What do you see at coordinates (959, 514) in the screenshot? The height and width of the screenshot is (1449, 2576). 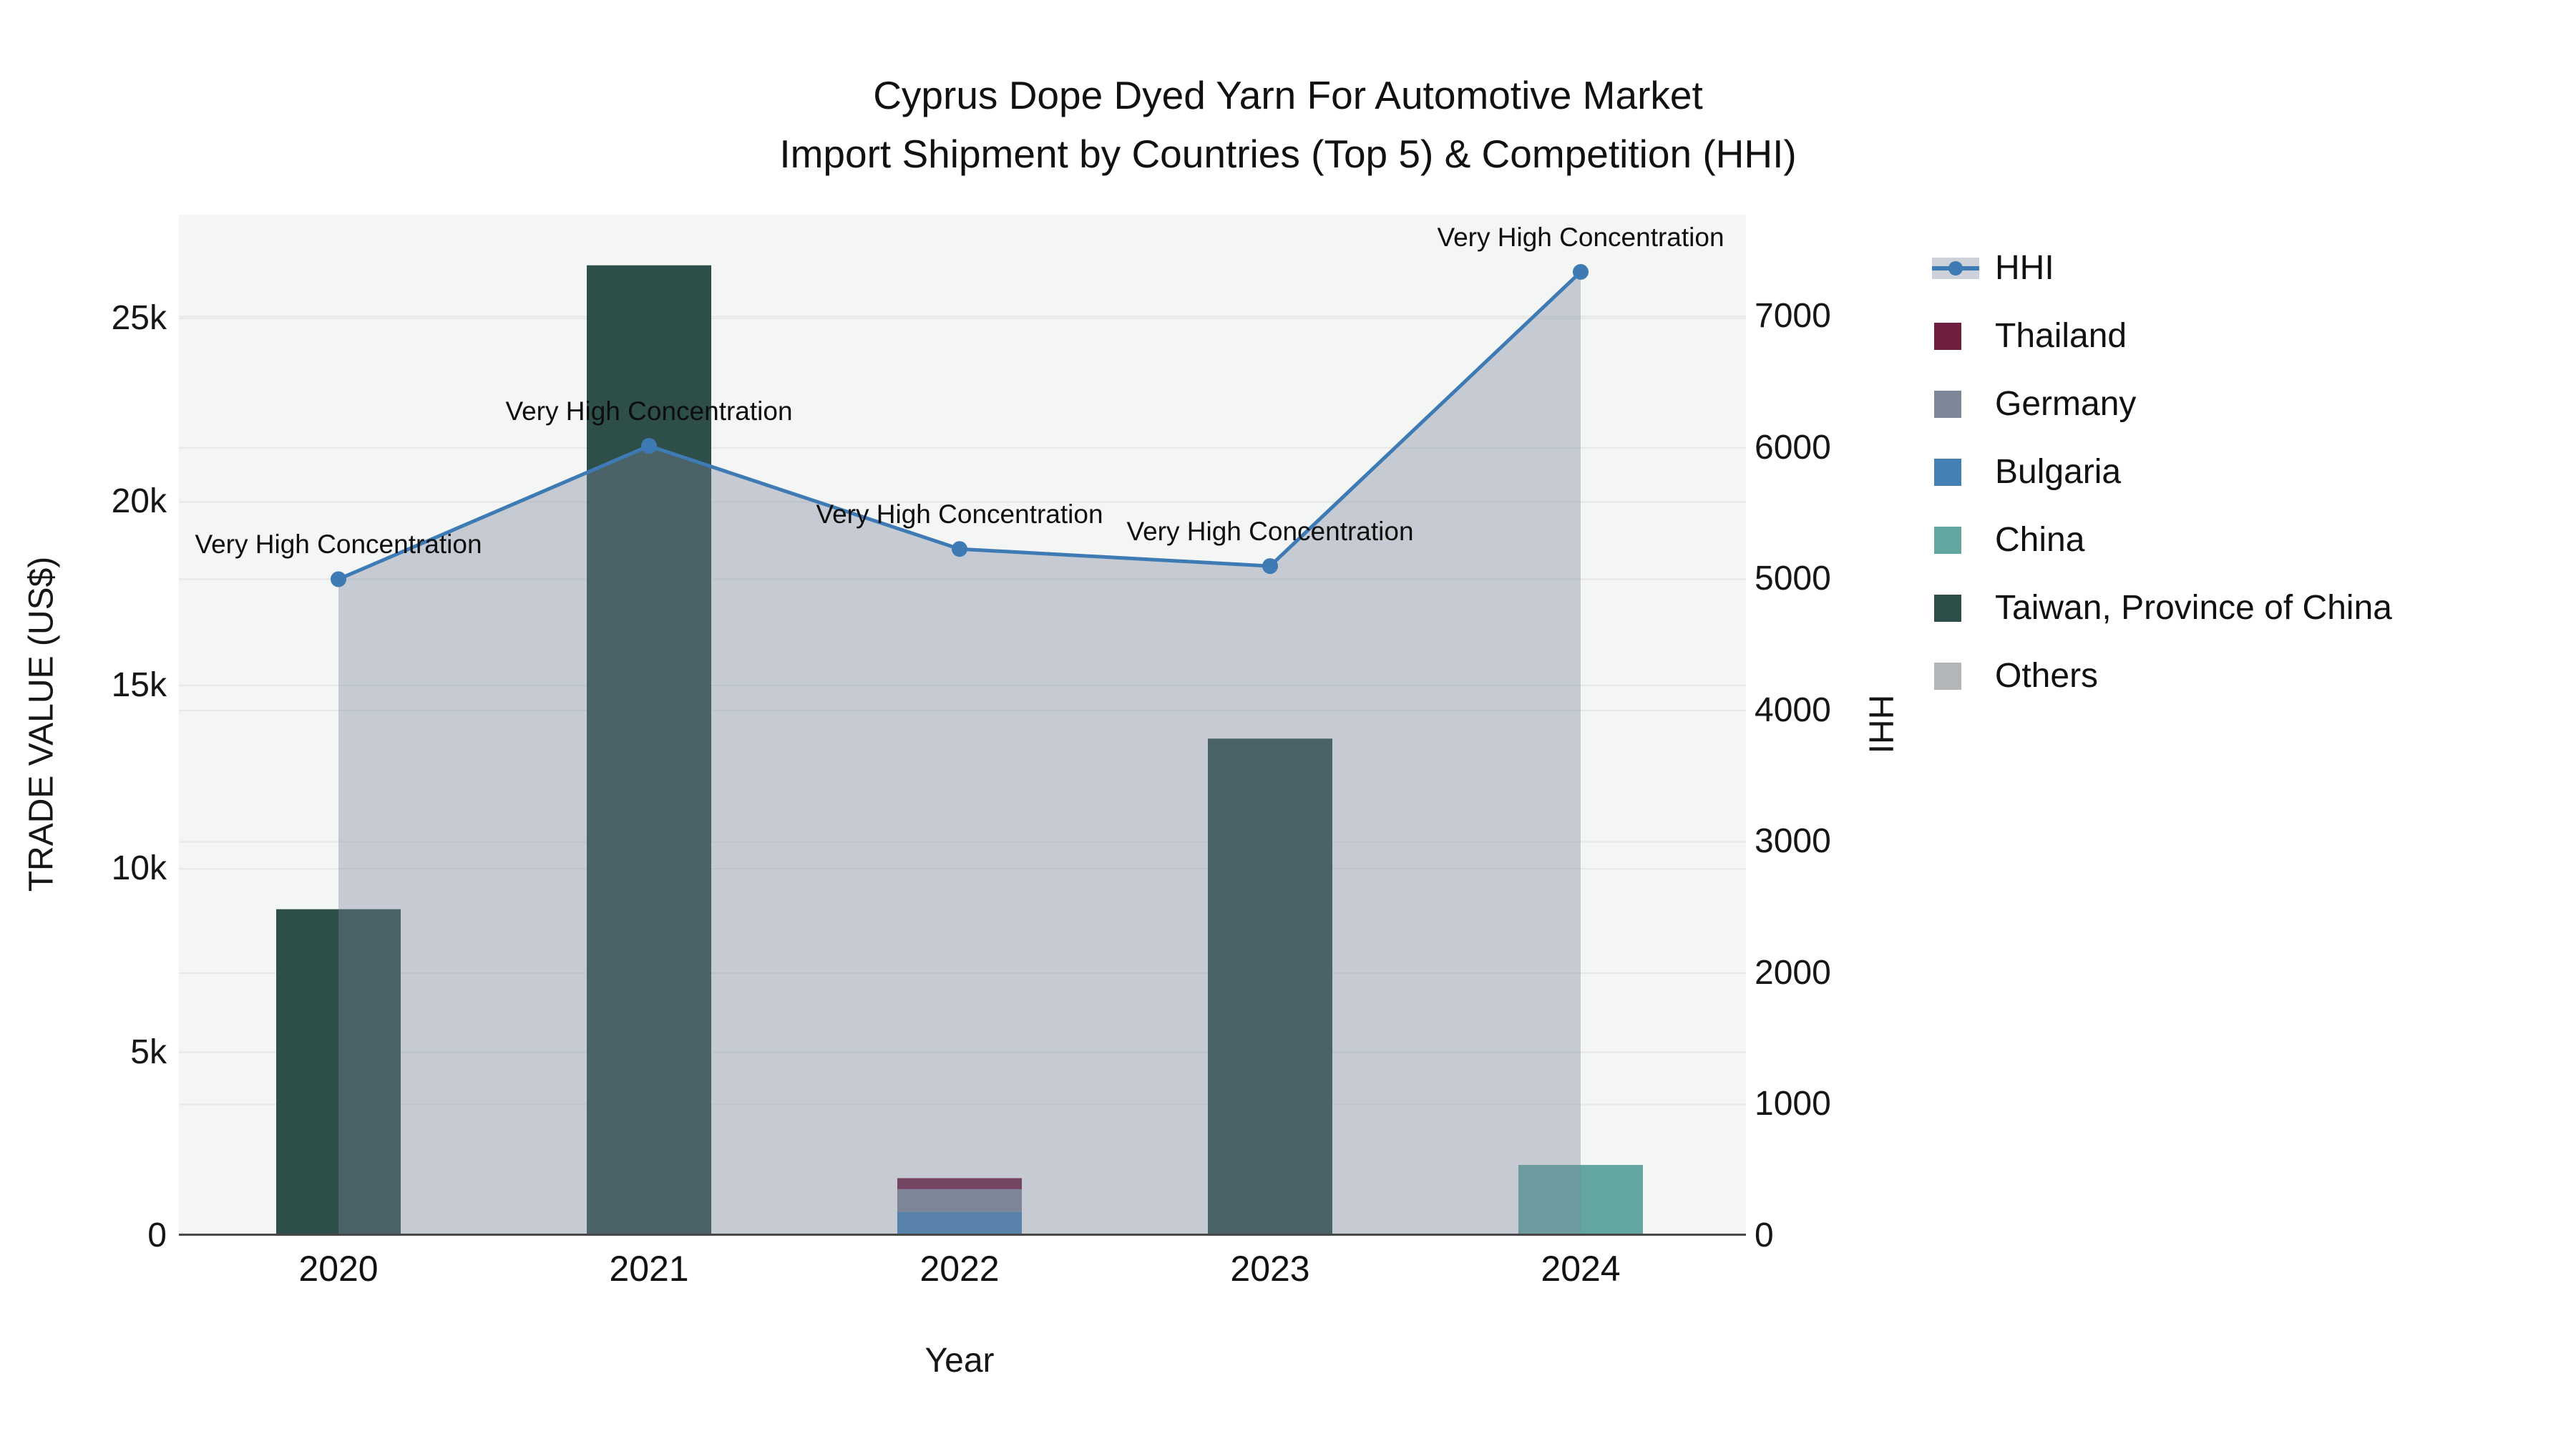 I see `annotation-2022: Very High Concentration` at bounding box center [959, 514].